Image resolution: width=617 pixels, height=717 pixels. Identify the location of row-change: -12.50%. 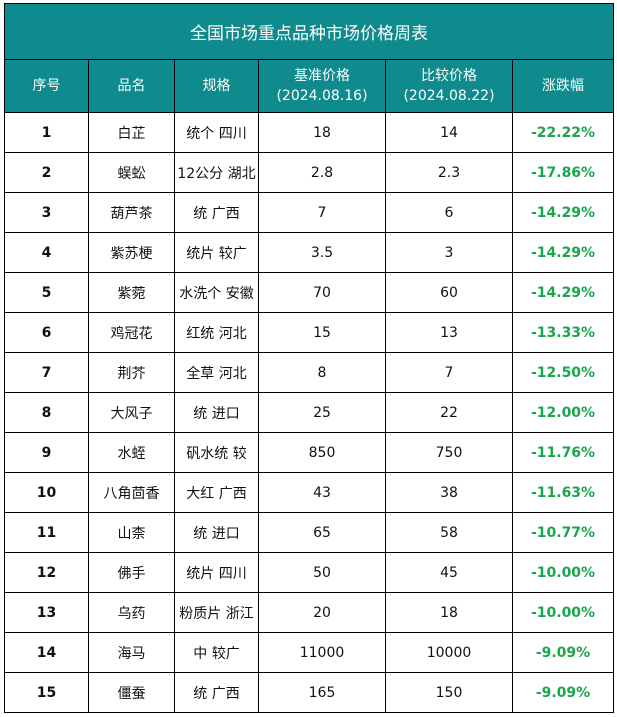
(563, 372).